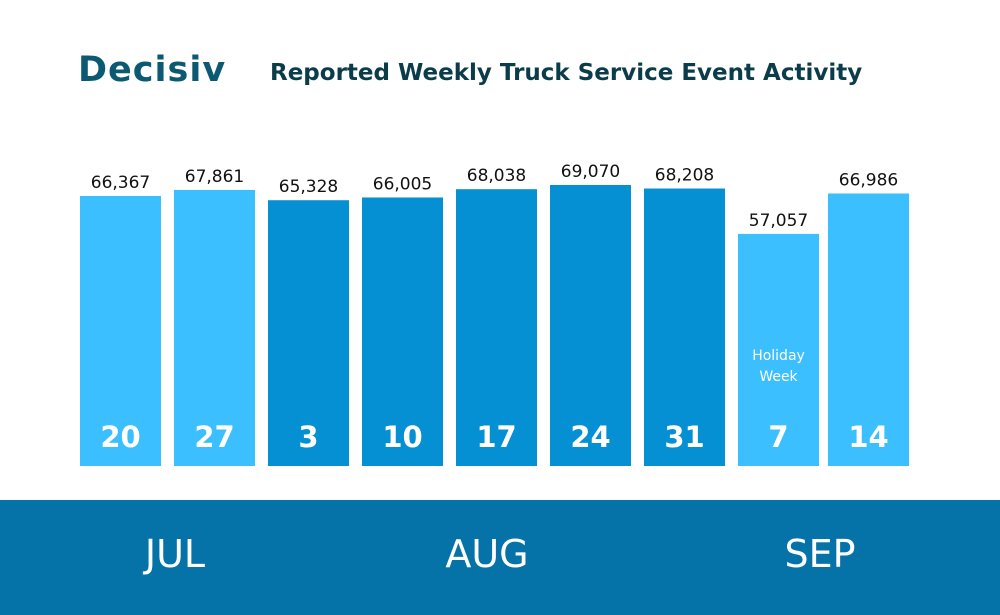 This screenshot has width=1000, height=615. What do you see at coordinates (214, 437) in the screenshot?
I see `week-day-label: 27` at bounding box center [214, 437].